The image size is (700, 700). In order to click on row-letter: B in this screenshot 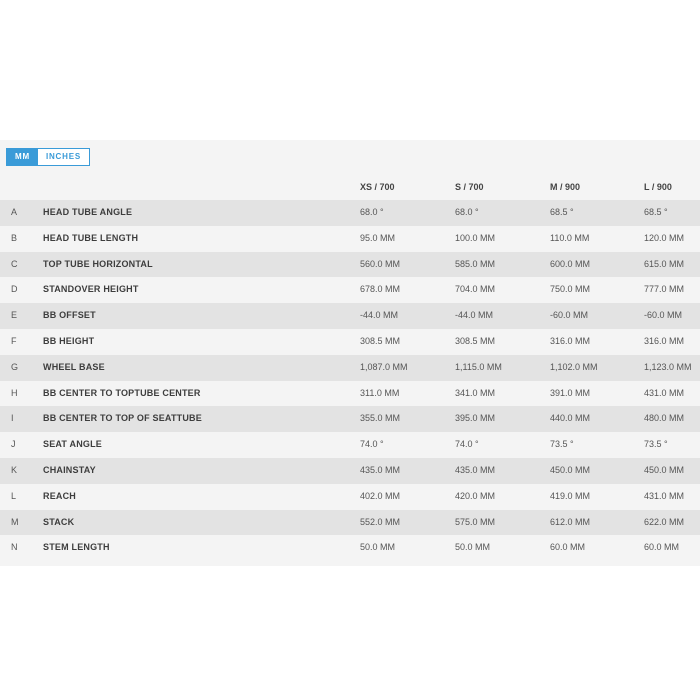, I will do `click(14, 237)`.